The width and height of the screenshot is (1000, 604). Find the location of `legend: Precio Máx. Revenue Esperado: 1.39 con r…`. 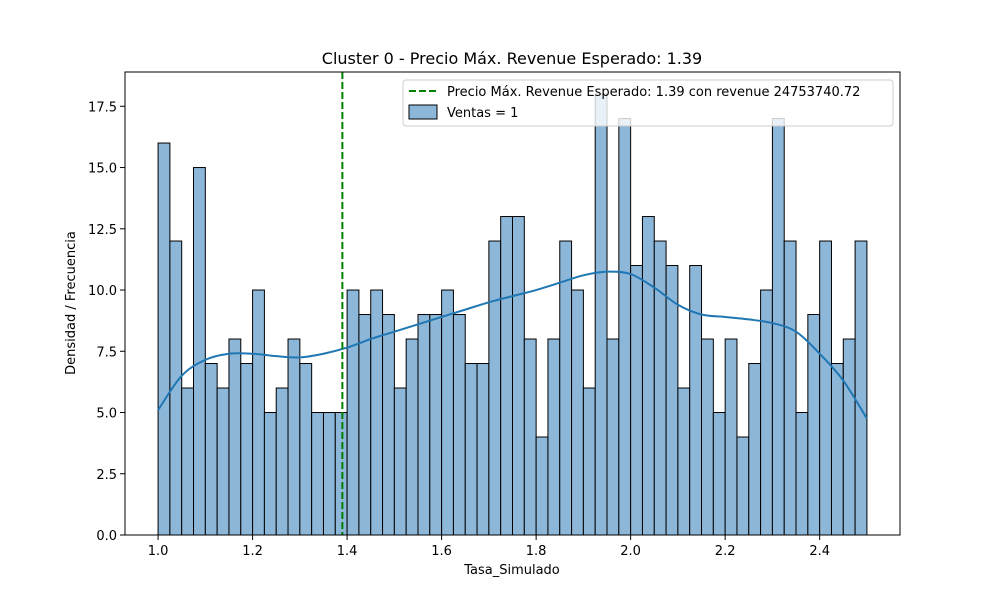

legend: Precio Máx. Revenue Esperado: 1.39 con r… is located at coordinates (648, 103).